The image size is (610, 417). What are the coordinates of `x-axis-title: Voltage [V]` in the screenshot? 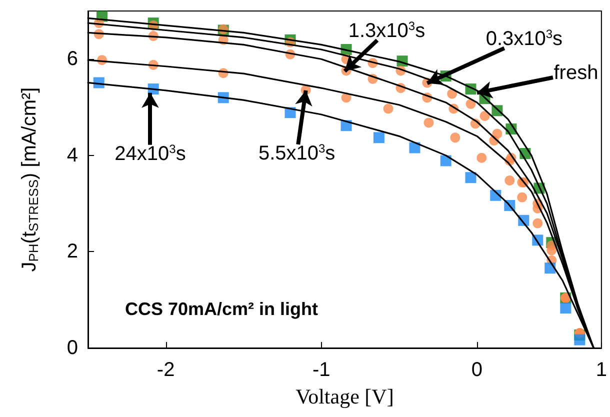 It's located at (345, 396).